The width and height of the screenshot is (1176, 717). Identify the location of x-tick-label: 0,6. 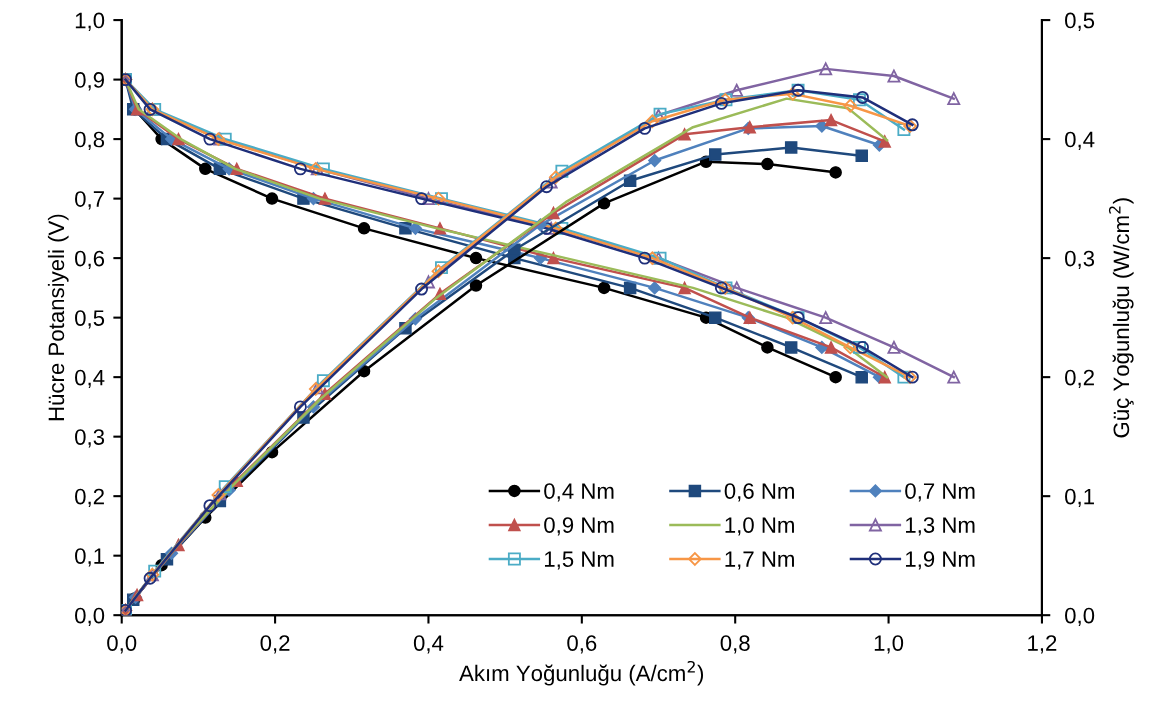
(582, 644).